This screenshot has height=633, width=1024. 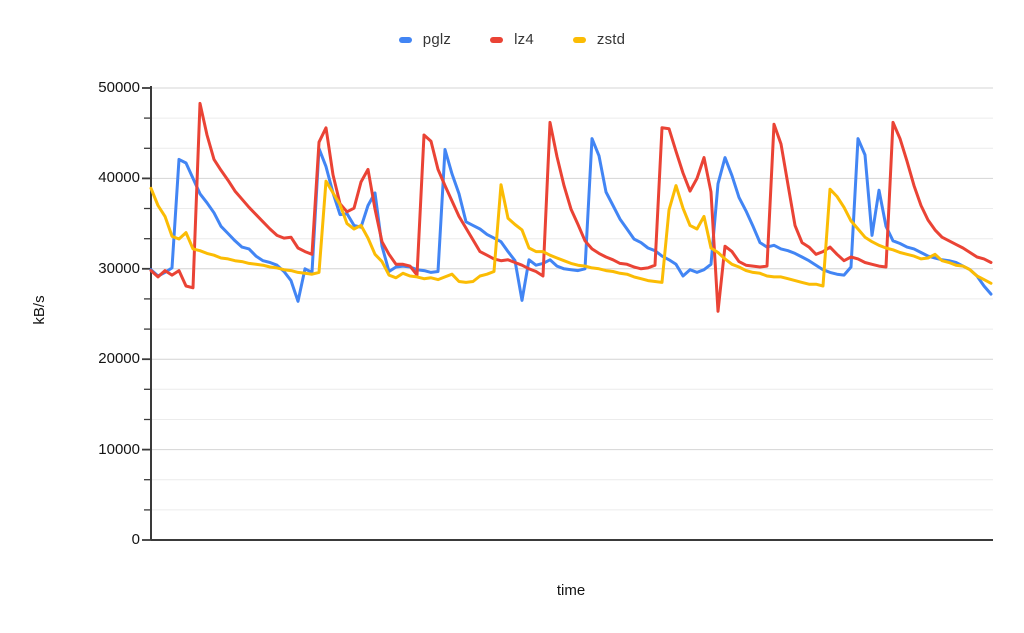 What do you see at coordinates (571, 590) in the screenshot?
I see `x-axis-title: time` at bounding box center [571, 590].